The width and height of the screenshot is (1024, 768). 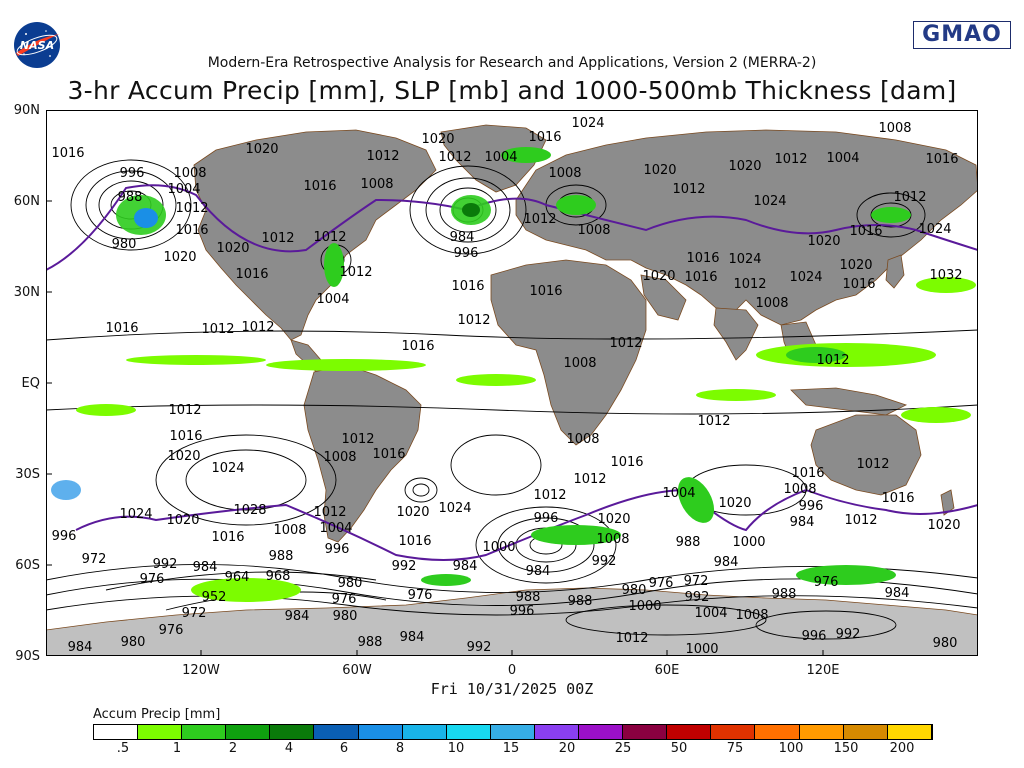 I want to click on lat-label-90n: 90N, so click(x=26, y=110).